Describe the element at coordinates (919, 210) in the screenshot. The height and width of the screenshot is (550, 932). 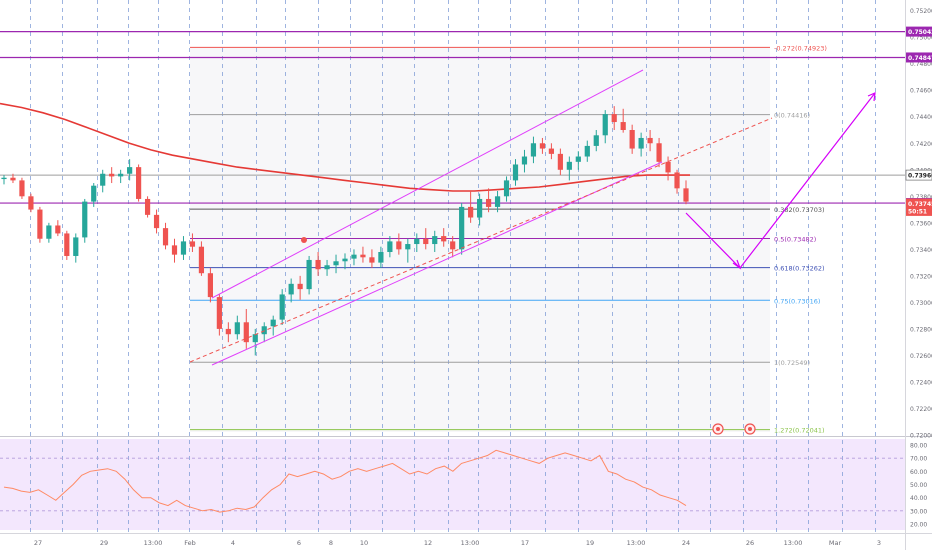
I see `price-label-badge` at that location.